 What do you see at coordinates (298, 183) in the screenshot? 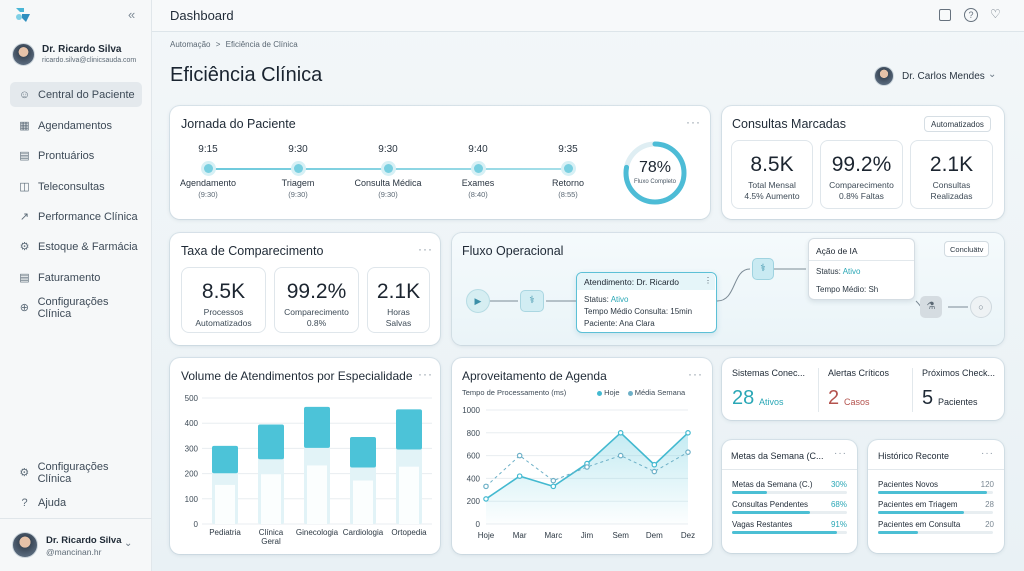
I see `step-label: Triagem` at bounding box center [298, 183].